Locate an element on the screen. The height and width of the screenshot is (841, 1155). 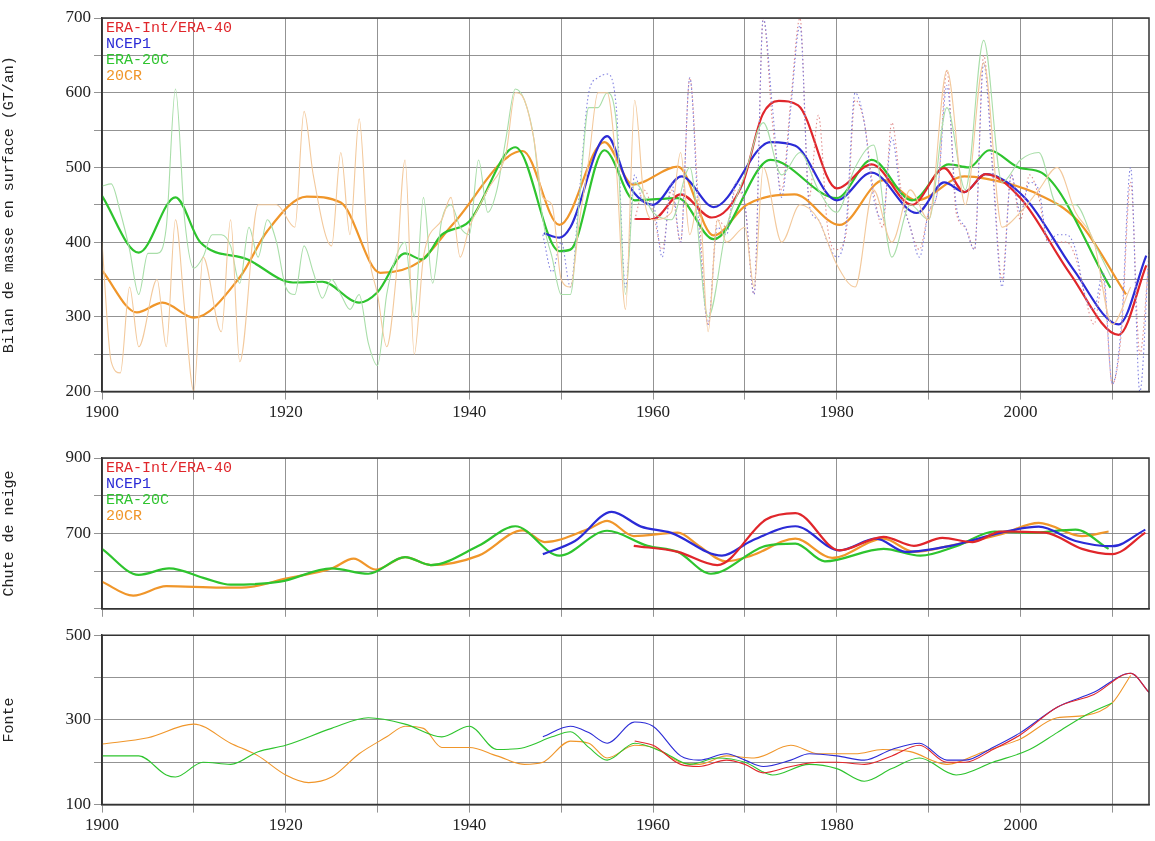
y-axis-title: Fonte is located at coordinates (9, 720).